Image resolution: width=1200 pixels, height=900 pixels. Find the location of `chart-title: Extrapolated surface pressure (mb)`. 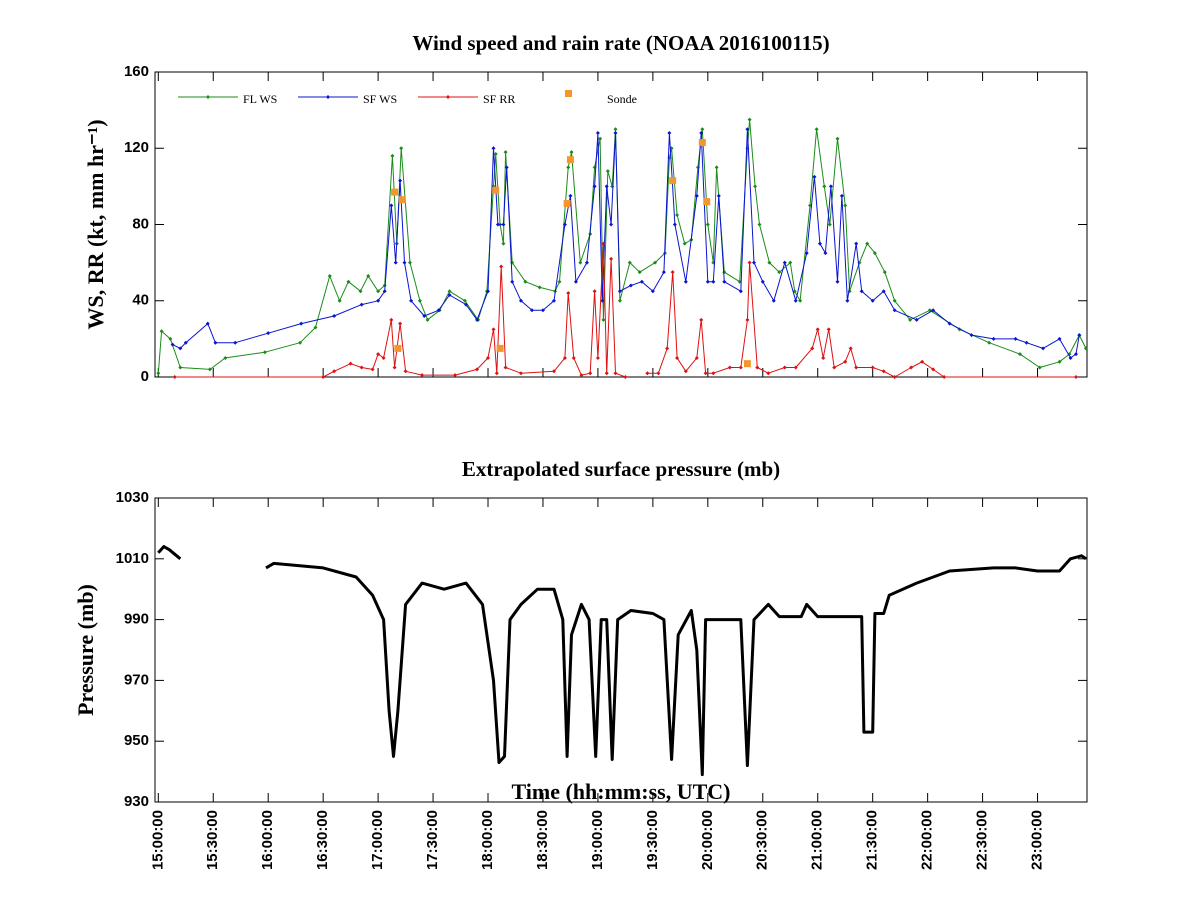

chart-title: Extrapolated surface pressure (mb) is located at coordinates (621, 469).